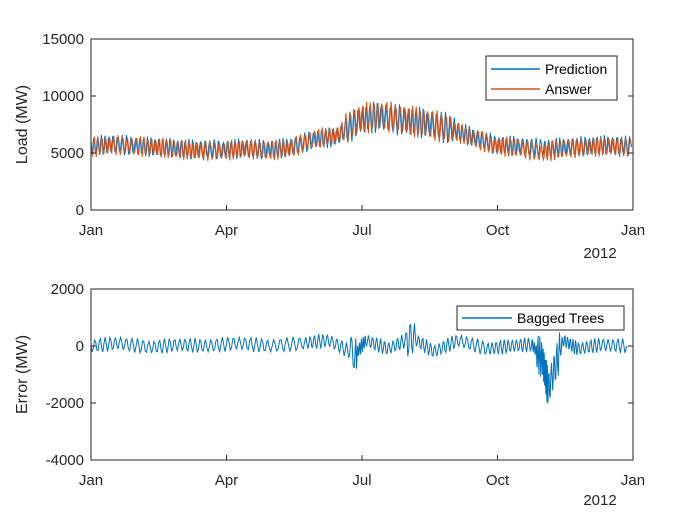 Image resolution: width=700 pixels, height=525 pixels. I want to click on load-x-tick-label: Oct, so click(498, 230).